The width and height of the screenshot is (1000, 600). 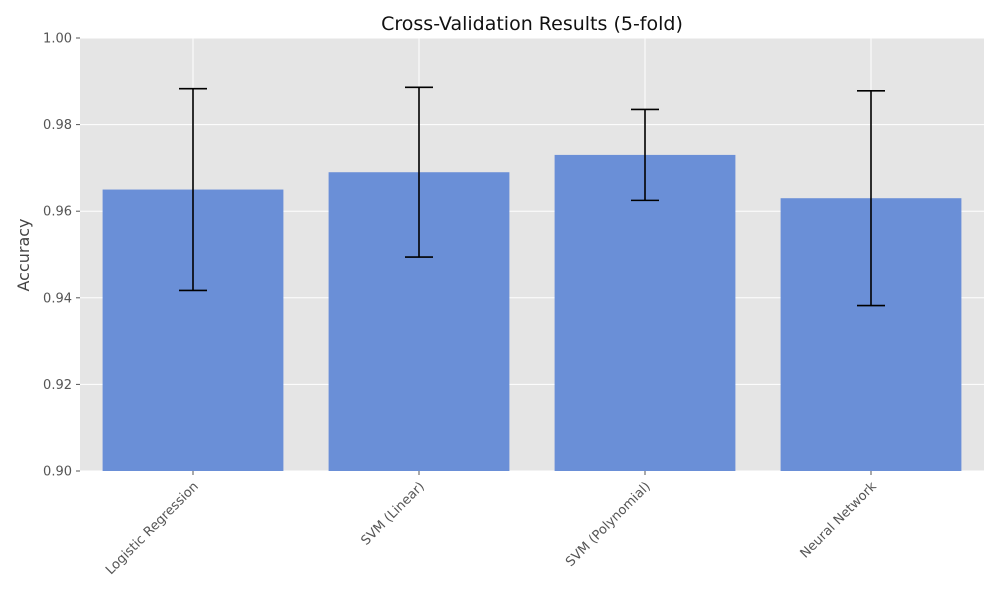 What do you see at coordinates (839, 520) in the screenshot?
I see `x-tick-label: Neural Network` at bounding box center [839, 520].